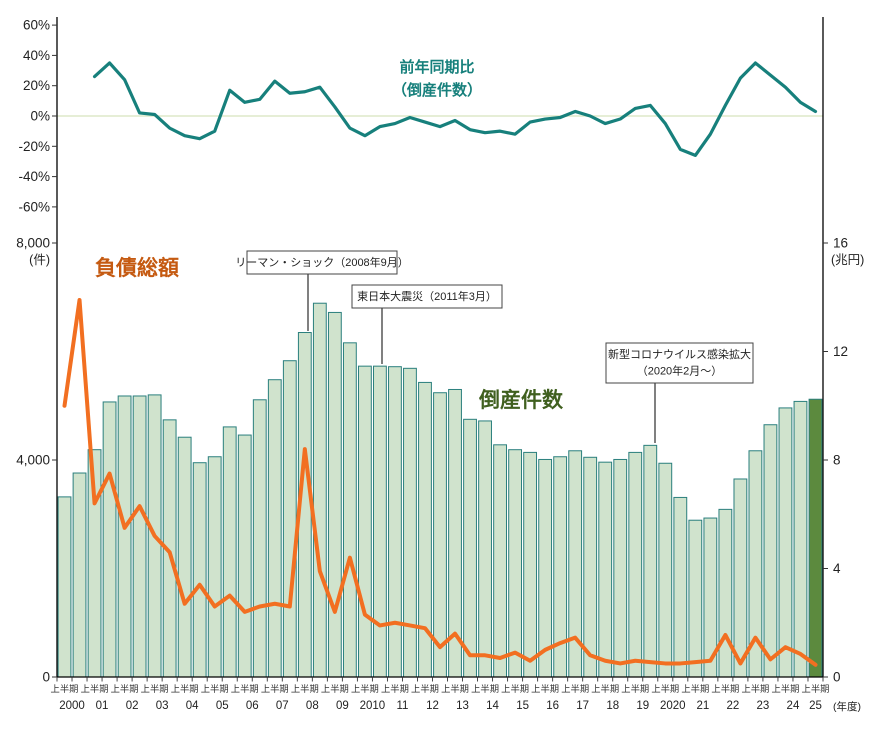 Image resolution: width=873 pixels, height=733 pixels. I want to click on bar-latest-period, so click(815, 538).